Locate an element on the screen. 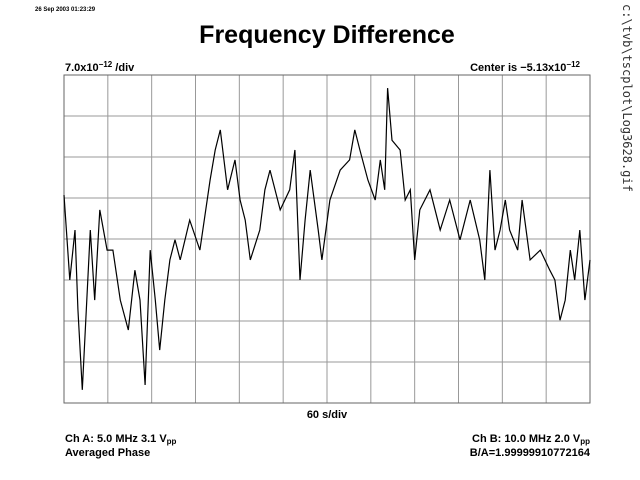  file-path: c:\tvb\tscplot\Log3628.gif is located at coordinates (627, 98).